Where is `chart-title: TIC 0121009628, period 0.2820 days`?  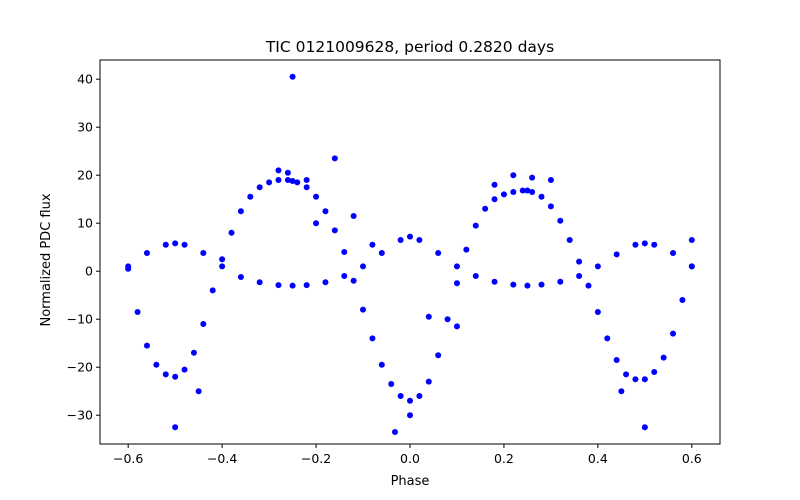
chart-title: TIC 0121009628, period 0.2820 days is located at coordinates (409, 47).